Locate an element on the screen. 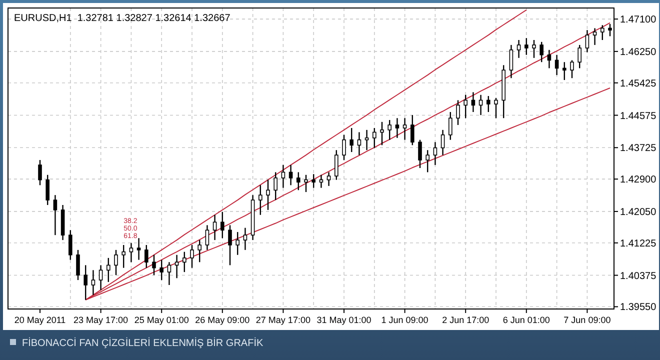  x-tick-label: 20 May 2011 is located at coordinates (40, 320).